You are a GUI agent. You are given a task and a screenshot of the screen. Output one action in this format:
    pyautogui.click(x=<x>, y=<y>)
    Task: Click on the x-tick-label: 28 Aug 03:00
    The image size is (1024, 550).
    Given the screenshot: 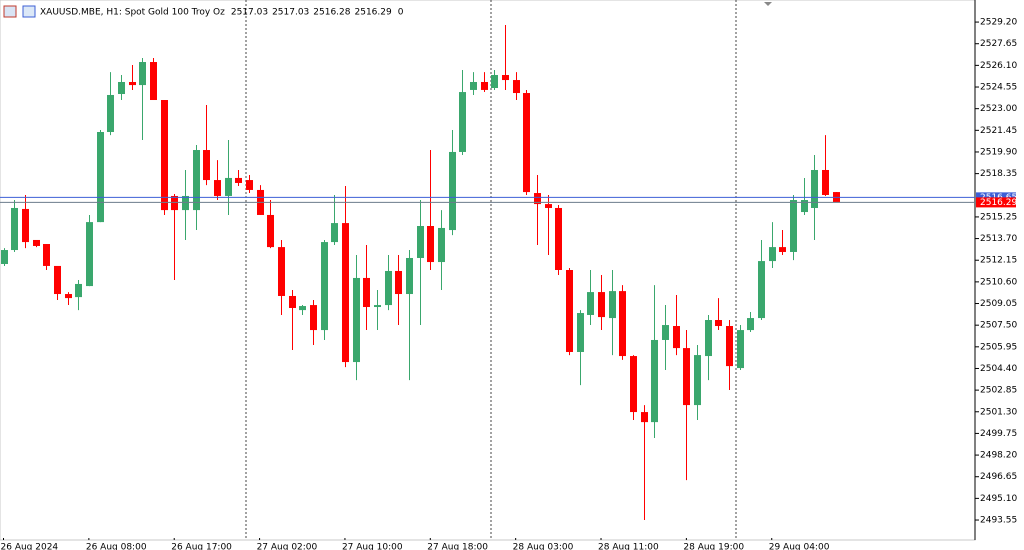 What is the action you would take?
    pyautogui.click(x=543, y=546)
    